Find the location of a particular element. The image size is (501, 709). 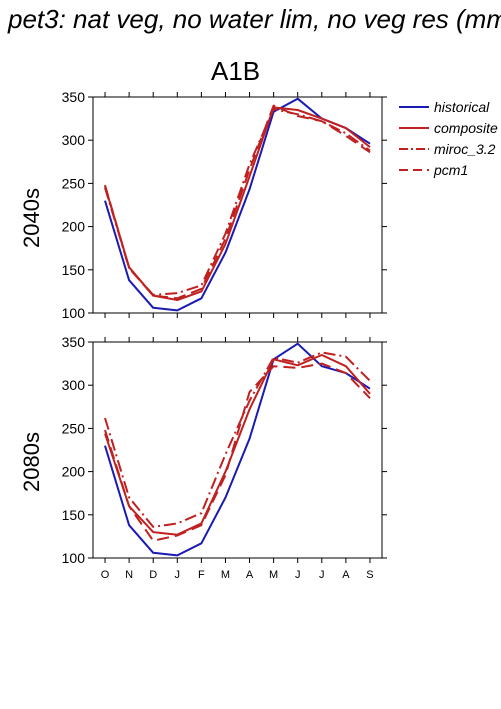

legend-item-composite: composite is located at coordinates (448, 127).